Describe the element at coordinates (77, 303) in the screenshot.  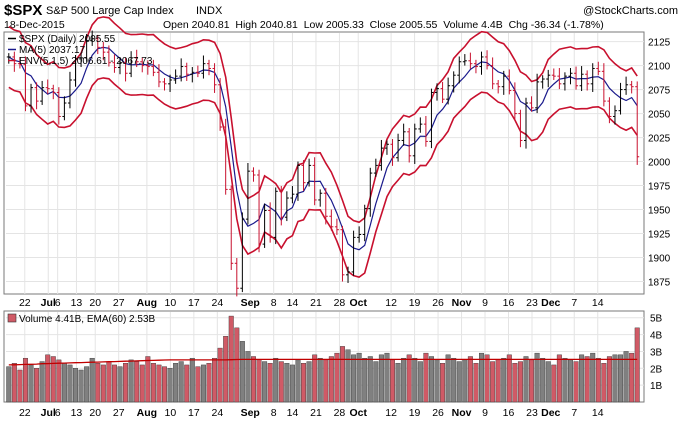
I see `x-tick-label: 13` at that location.